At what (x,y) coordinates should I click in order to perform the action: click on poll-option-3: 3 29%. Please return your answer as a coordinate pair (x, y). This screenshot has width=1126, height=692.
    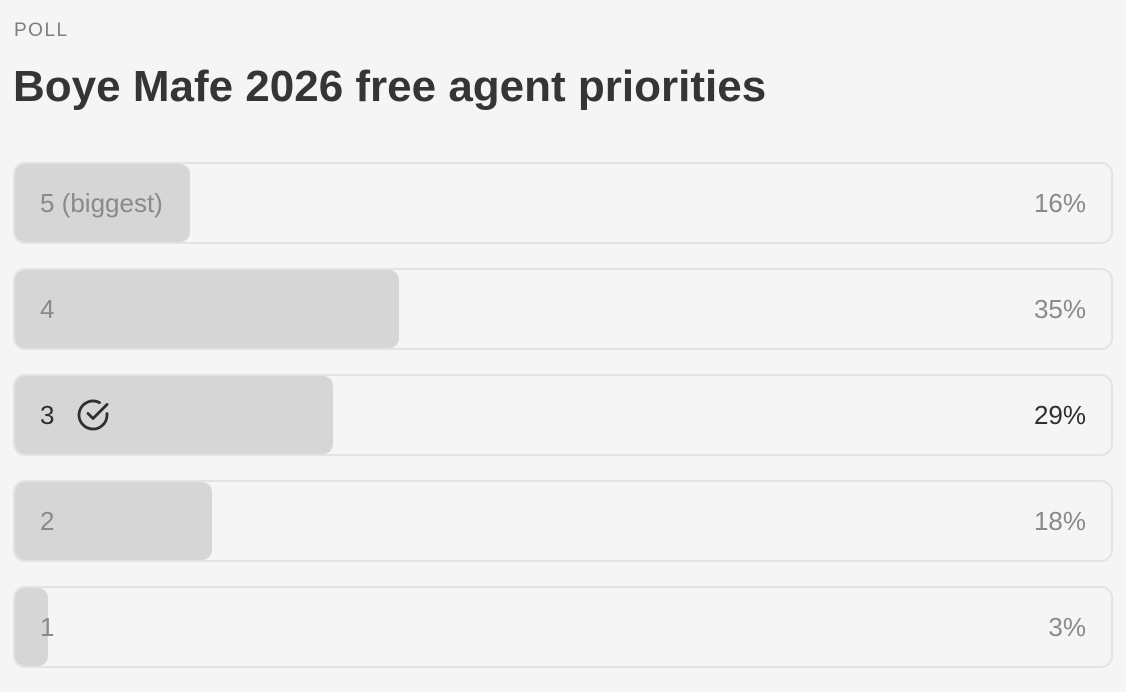
    Looking at the image, I should click on (563, 415).